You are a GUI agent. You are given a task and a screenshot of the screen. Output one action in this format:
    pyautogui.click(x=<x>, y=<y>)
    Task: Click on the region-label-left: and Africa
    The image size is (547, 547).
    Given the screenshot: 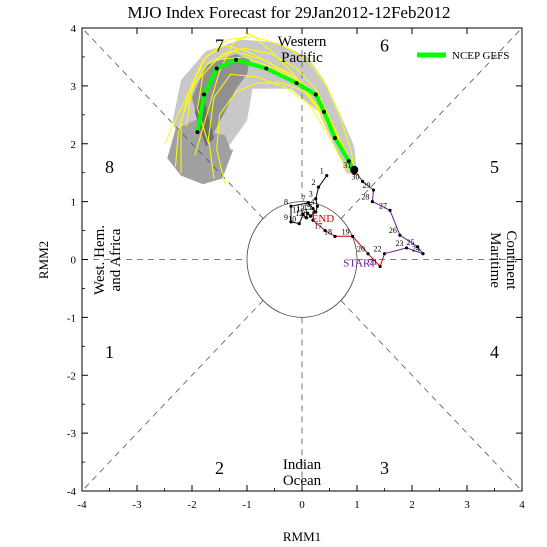 What is the action you would take?
    pyautogui.click(x=116, y=259)
    